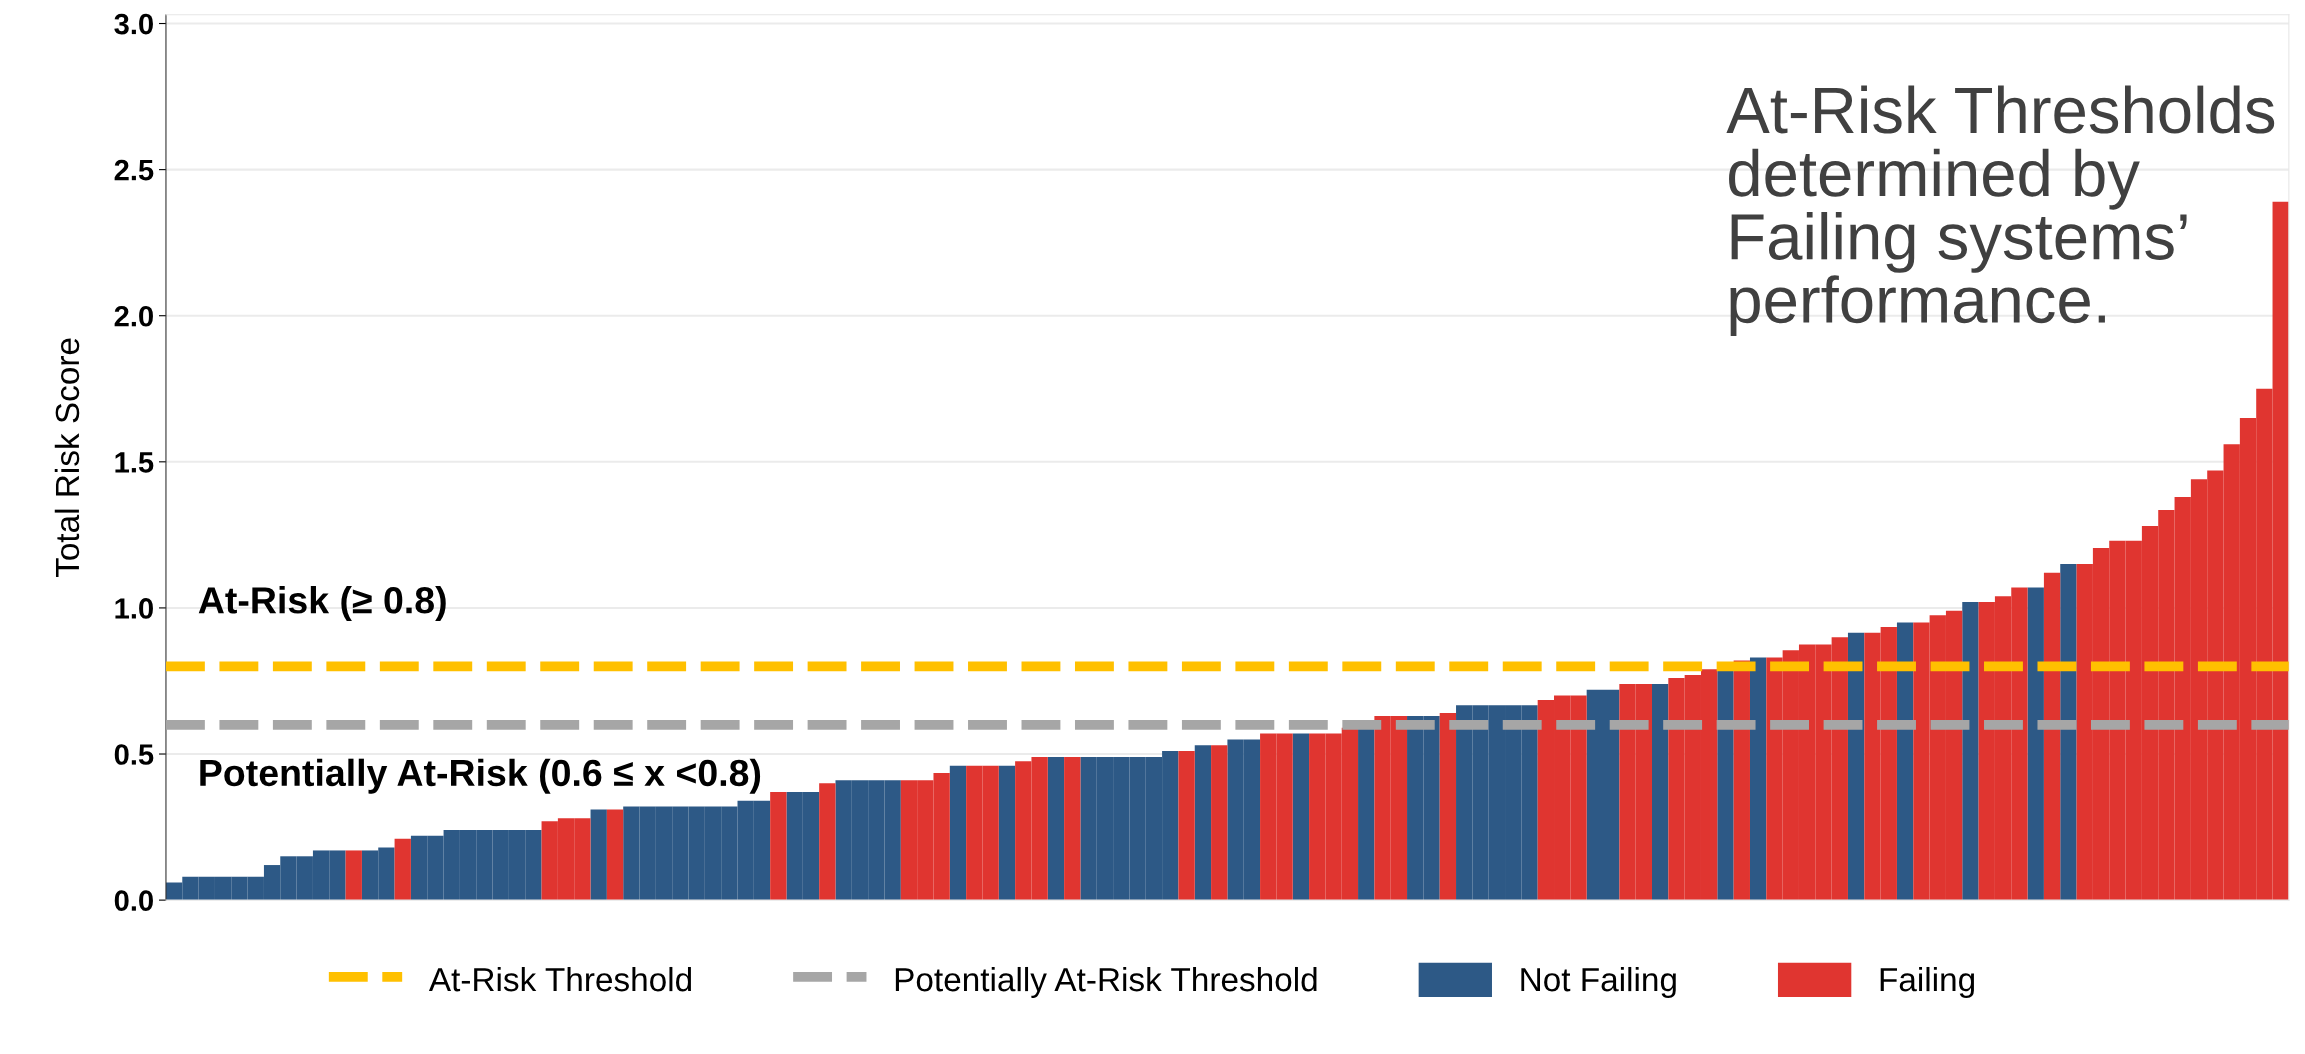  I want to click on annotation: At-Risk (≥ 0.8), so click(322, 603).